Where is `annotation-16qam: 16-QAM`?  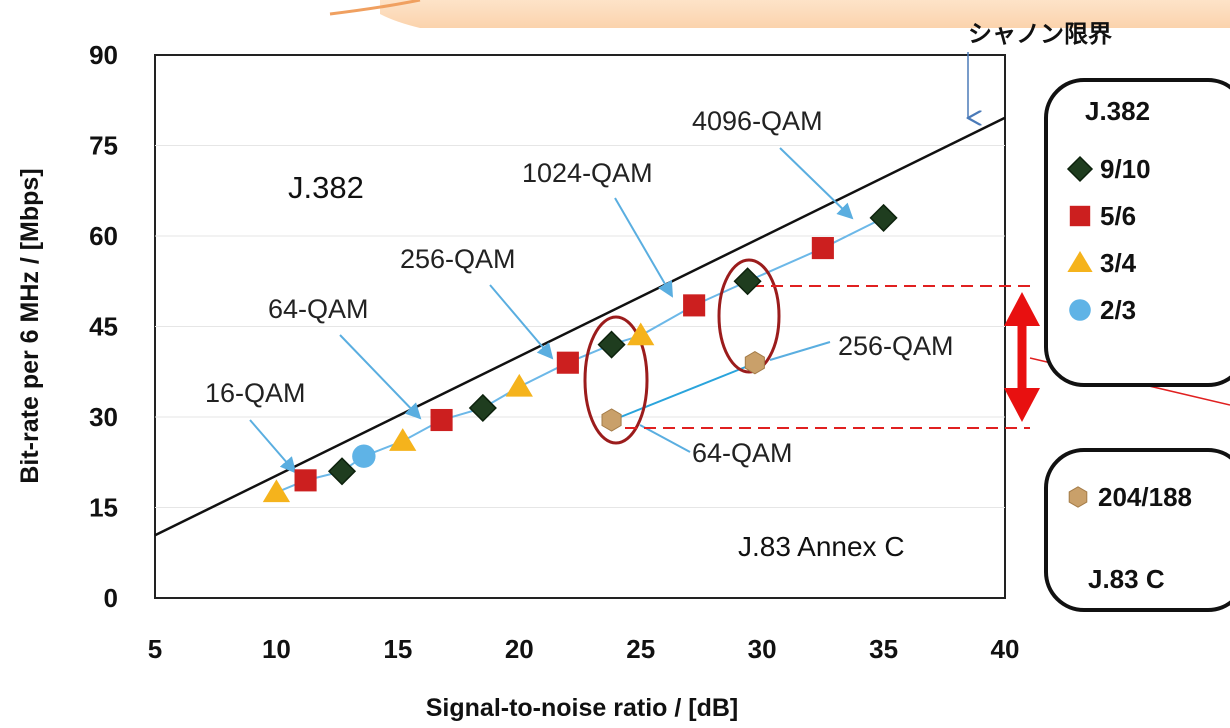
annotation-16qam: 16-QAM is located at coordinates (255, 393).